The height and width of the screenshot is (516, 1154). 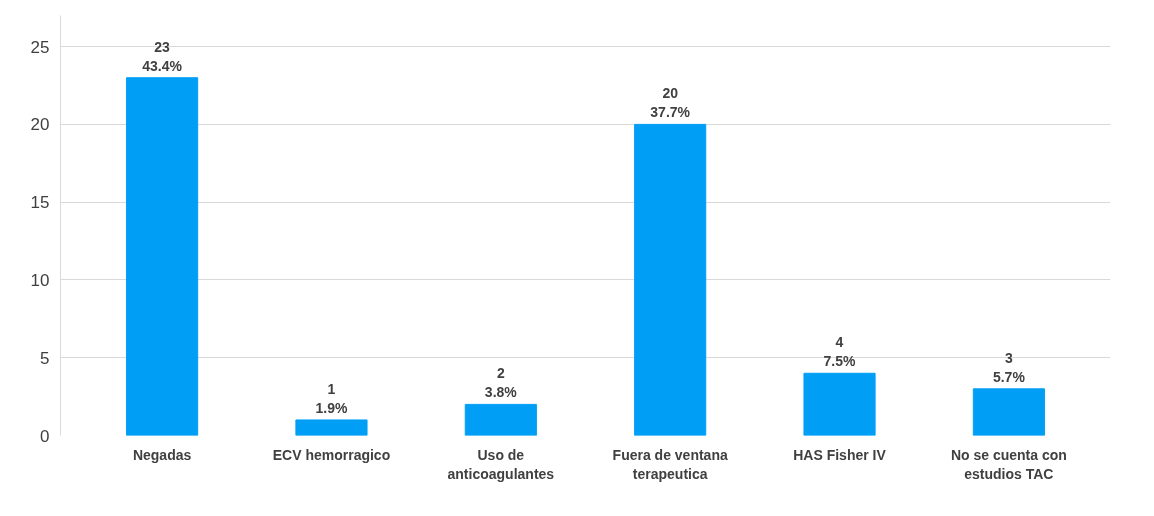 I want to click on y-tick-label: 10, so click(x=40, y=280).